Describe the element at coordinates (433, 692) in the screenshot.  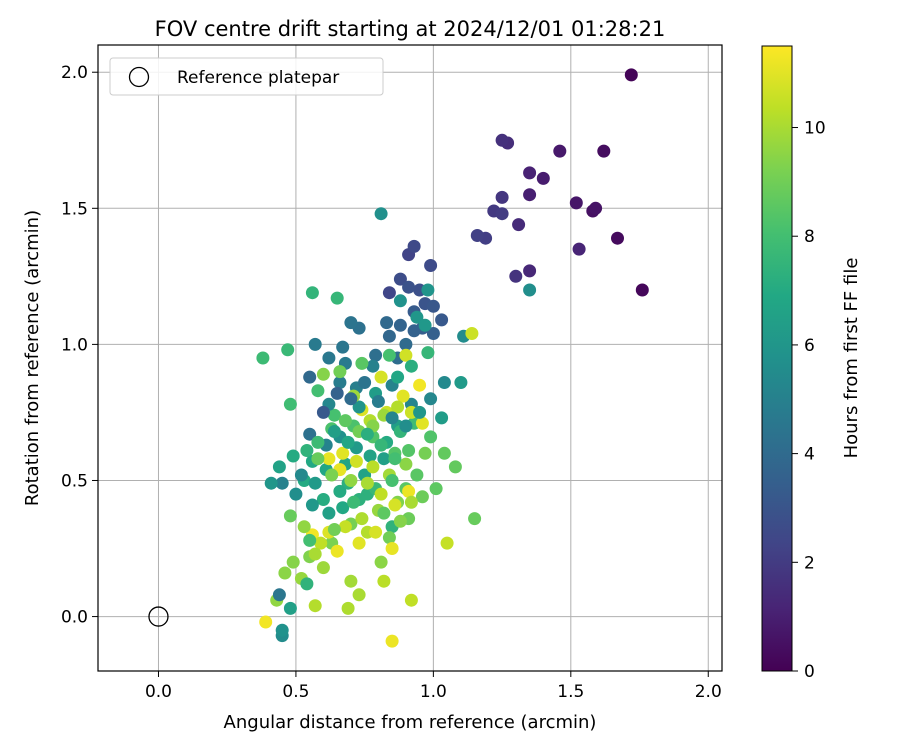
I see `x-tick-label: 1.0` at that location.